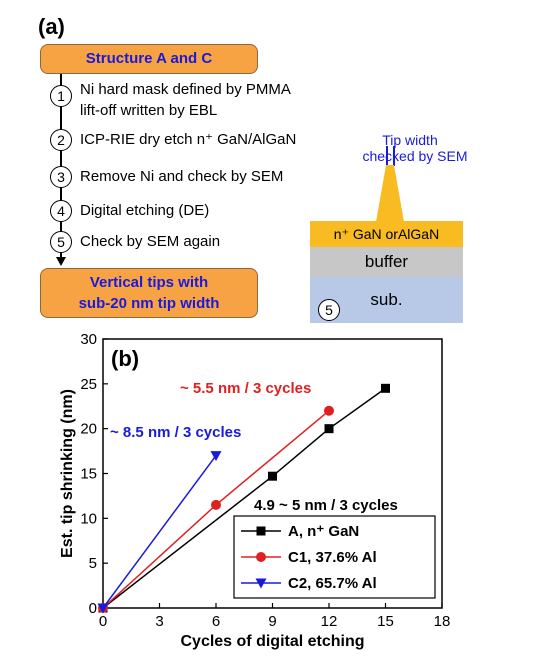  What do you see at coordinates (272, 641) in the screenshot?
I see `x-axis-label: Cycles of digital etching` at bounding box center [272, 641].